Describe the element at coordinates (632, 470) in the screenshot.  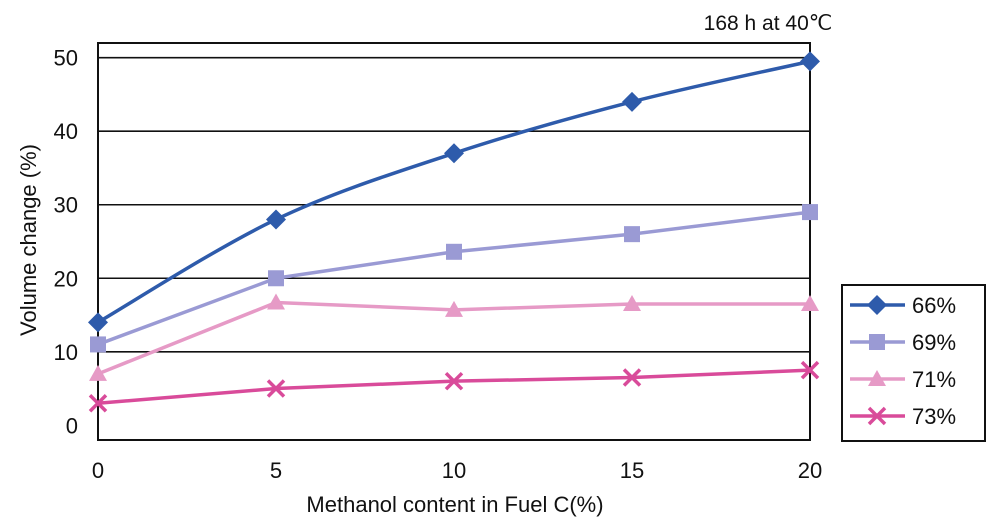
I see `x-tick-label: 15` at that location.